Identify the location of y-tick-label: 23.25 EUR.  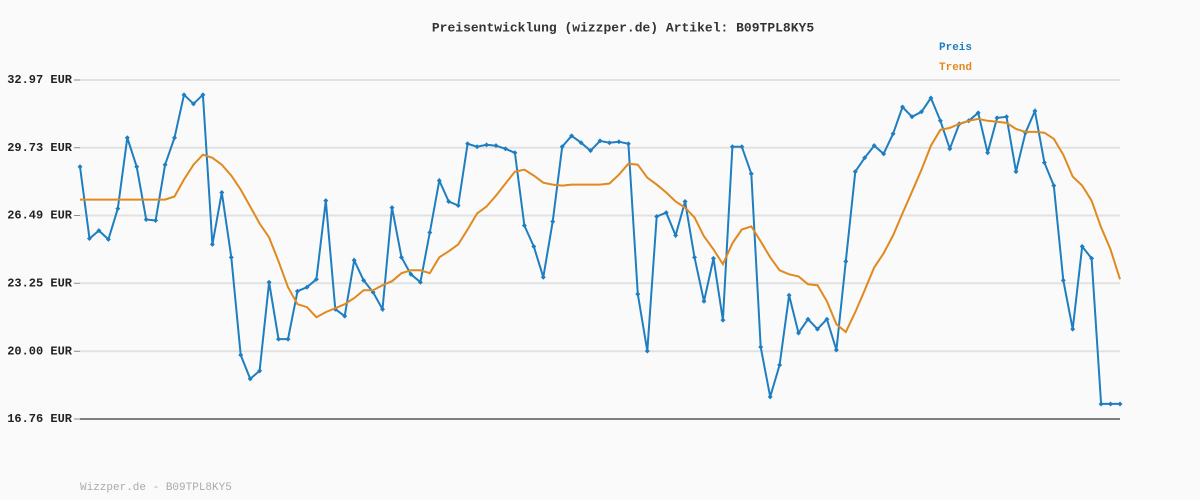
(40, 283).